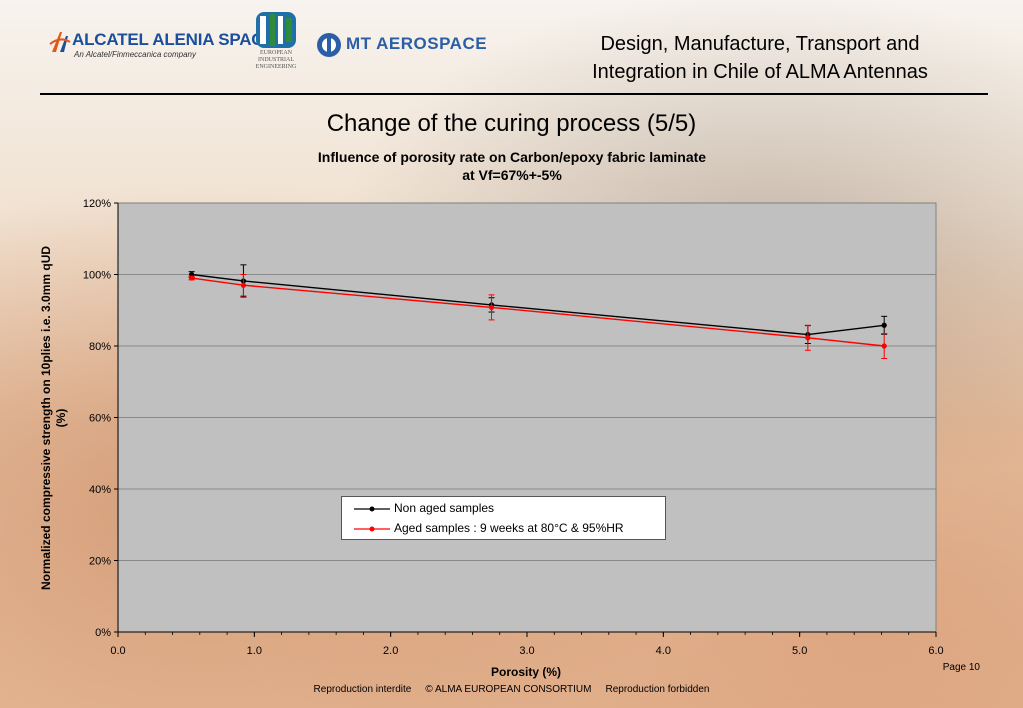  I want to click on legend-item-non-aged: Non aged samples, so click(507, 509).